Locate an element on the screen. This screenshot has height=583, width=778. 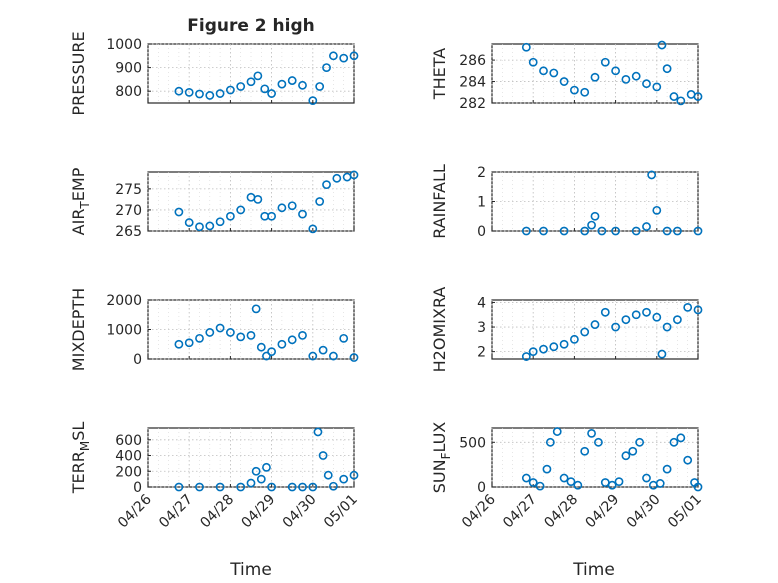
y-axis-label: RAINFALL is located at coordinates (439, 201).